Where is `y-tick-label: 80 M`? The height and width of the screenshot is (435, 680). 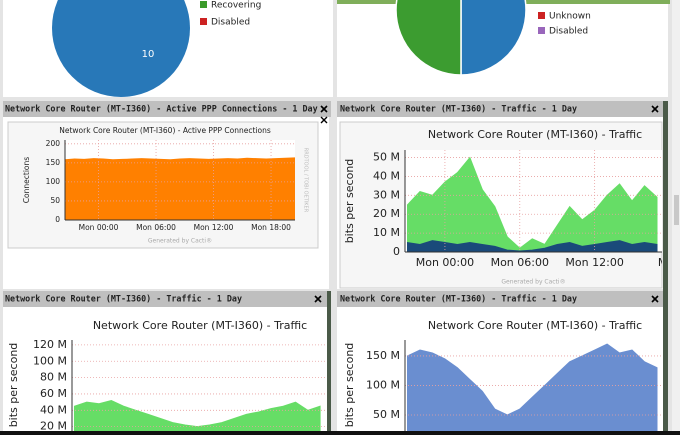 y-tick-label: 80 M is located at coordinates (53, 377).